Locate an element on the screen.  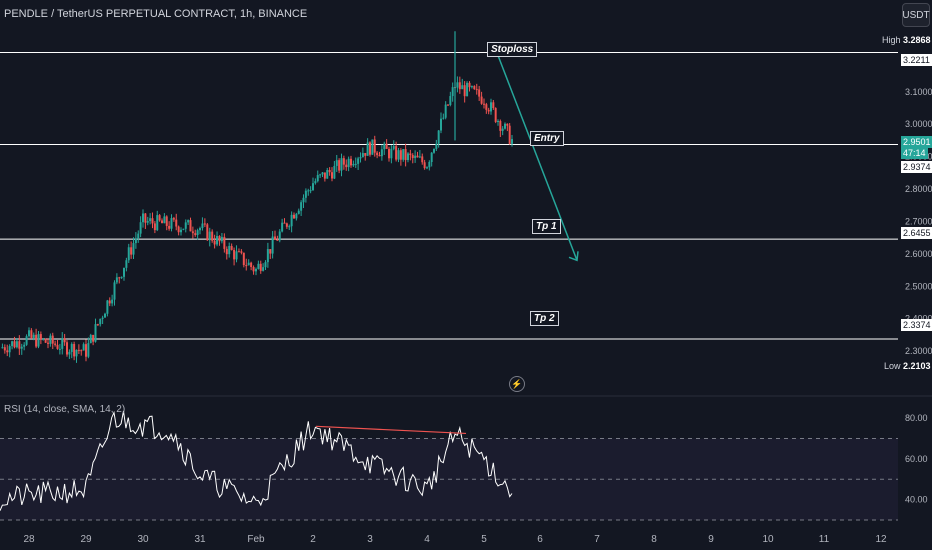
rsi-divergence-line is located at coordinates (391, 430).